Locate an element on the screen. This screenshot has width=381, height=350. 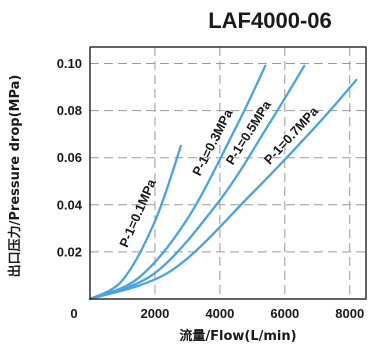
x-tick-label: 2000 is located at coordinates (154, 313).